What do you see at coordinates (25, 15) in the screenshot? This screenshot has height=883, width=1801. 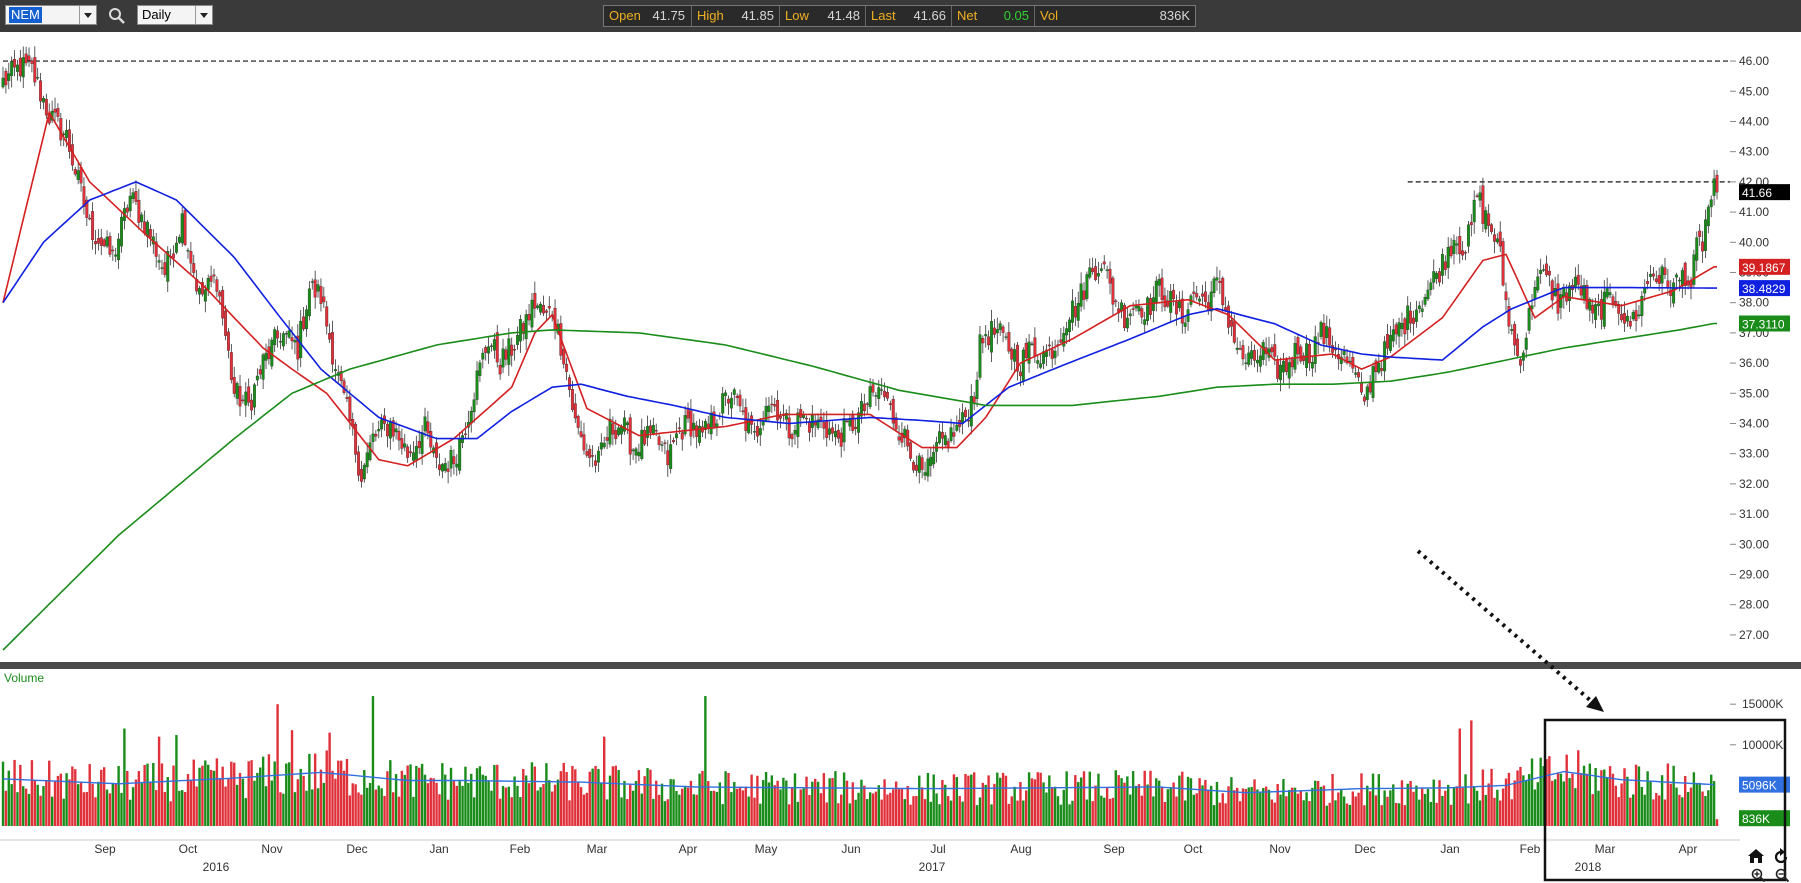 I see `symbol-text: NEM` at bounding box center [25, 15].